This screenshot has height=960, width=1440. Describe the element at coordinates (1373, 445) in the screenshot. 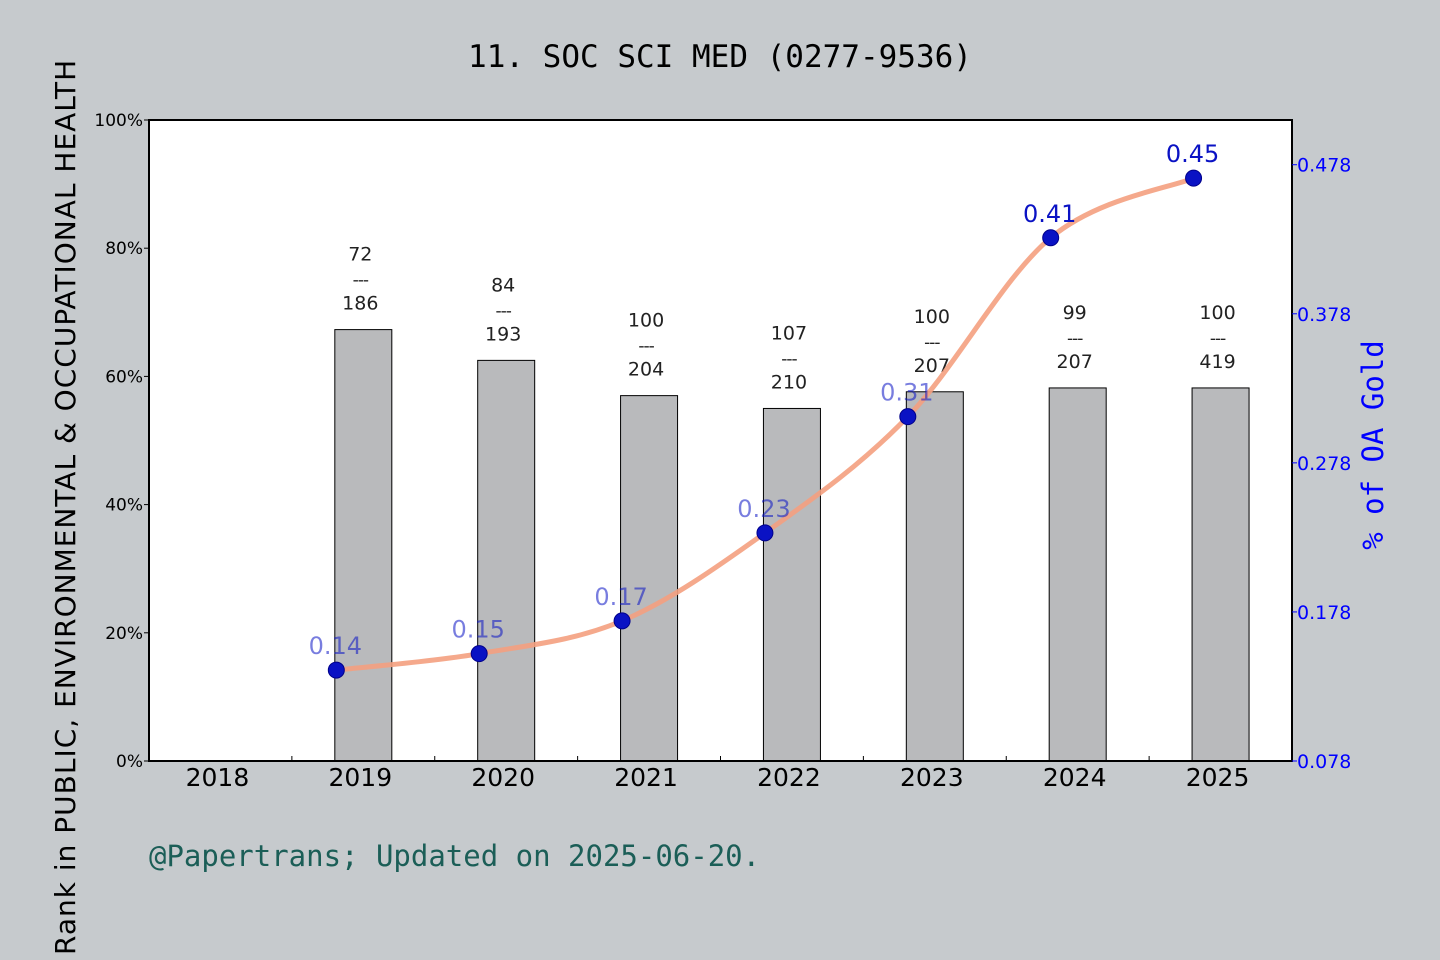

I see `right-axis-label: % of OA Gold` at that location.